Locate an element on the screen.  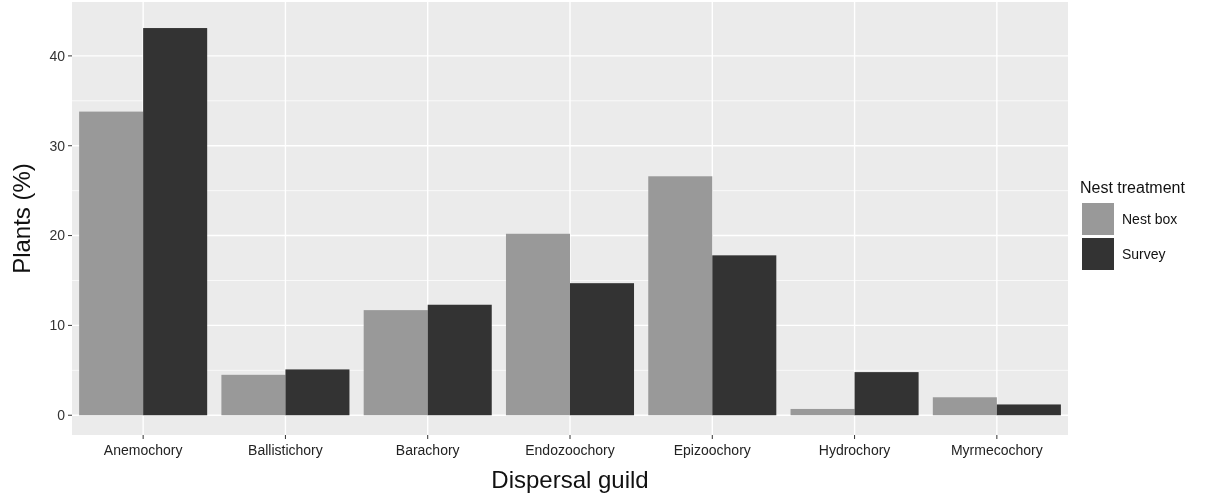
x-tick-label: Hydrochory is located at coordinates (854, 450).